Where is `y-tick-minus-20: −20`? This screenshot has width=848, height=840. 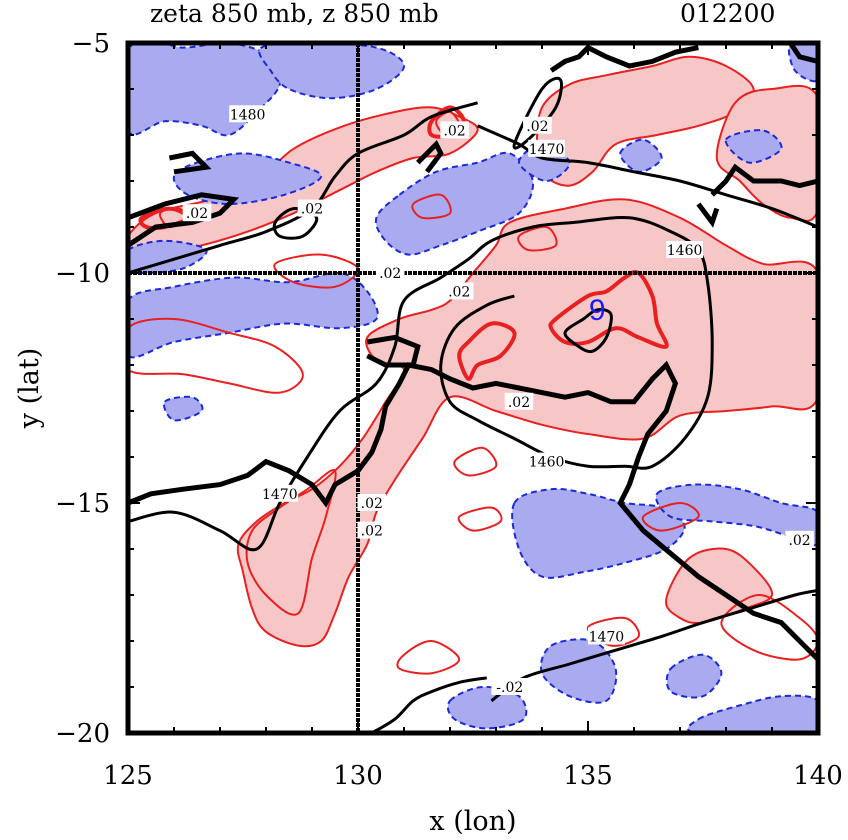
y-tick-minus-20: −20 is located at coordinates (82, 734).